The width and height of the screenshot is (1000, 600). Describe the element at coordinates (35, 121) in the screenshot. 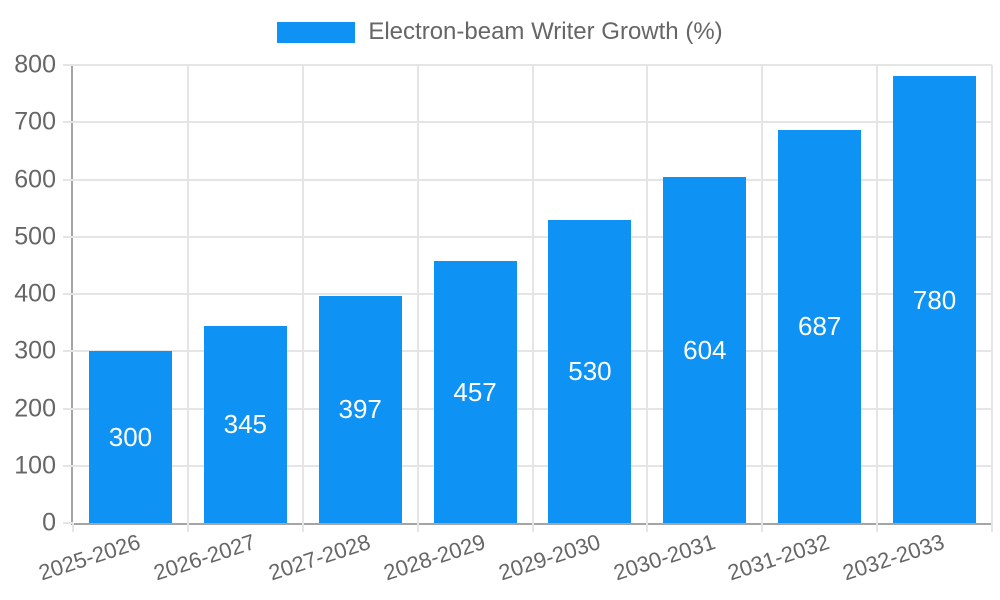

I see `y-axis-label: 700` at that location.